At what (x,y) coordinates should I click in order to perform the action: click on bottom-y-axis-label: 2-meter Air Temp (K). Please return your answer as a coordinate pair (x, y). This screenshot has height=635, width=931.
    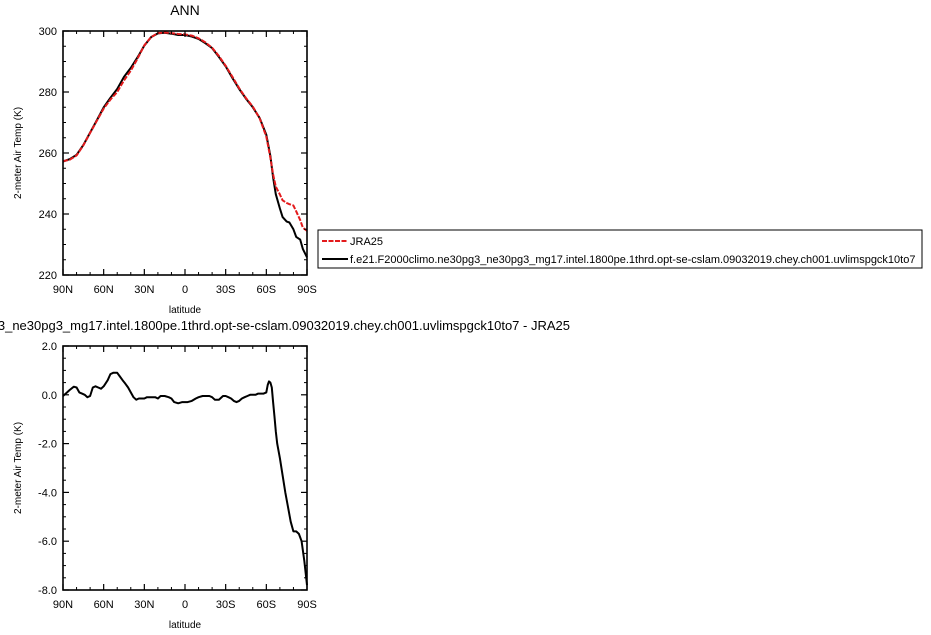
    Looking at the image, I should click on (18, 468).